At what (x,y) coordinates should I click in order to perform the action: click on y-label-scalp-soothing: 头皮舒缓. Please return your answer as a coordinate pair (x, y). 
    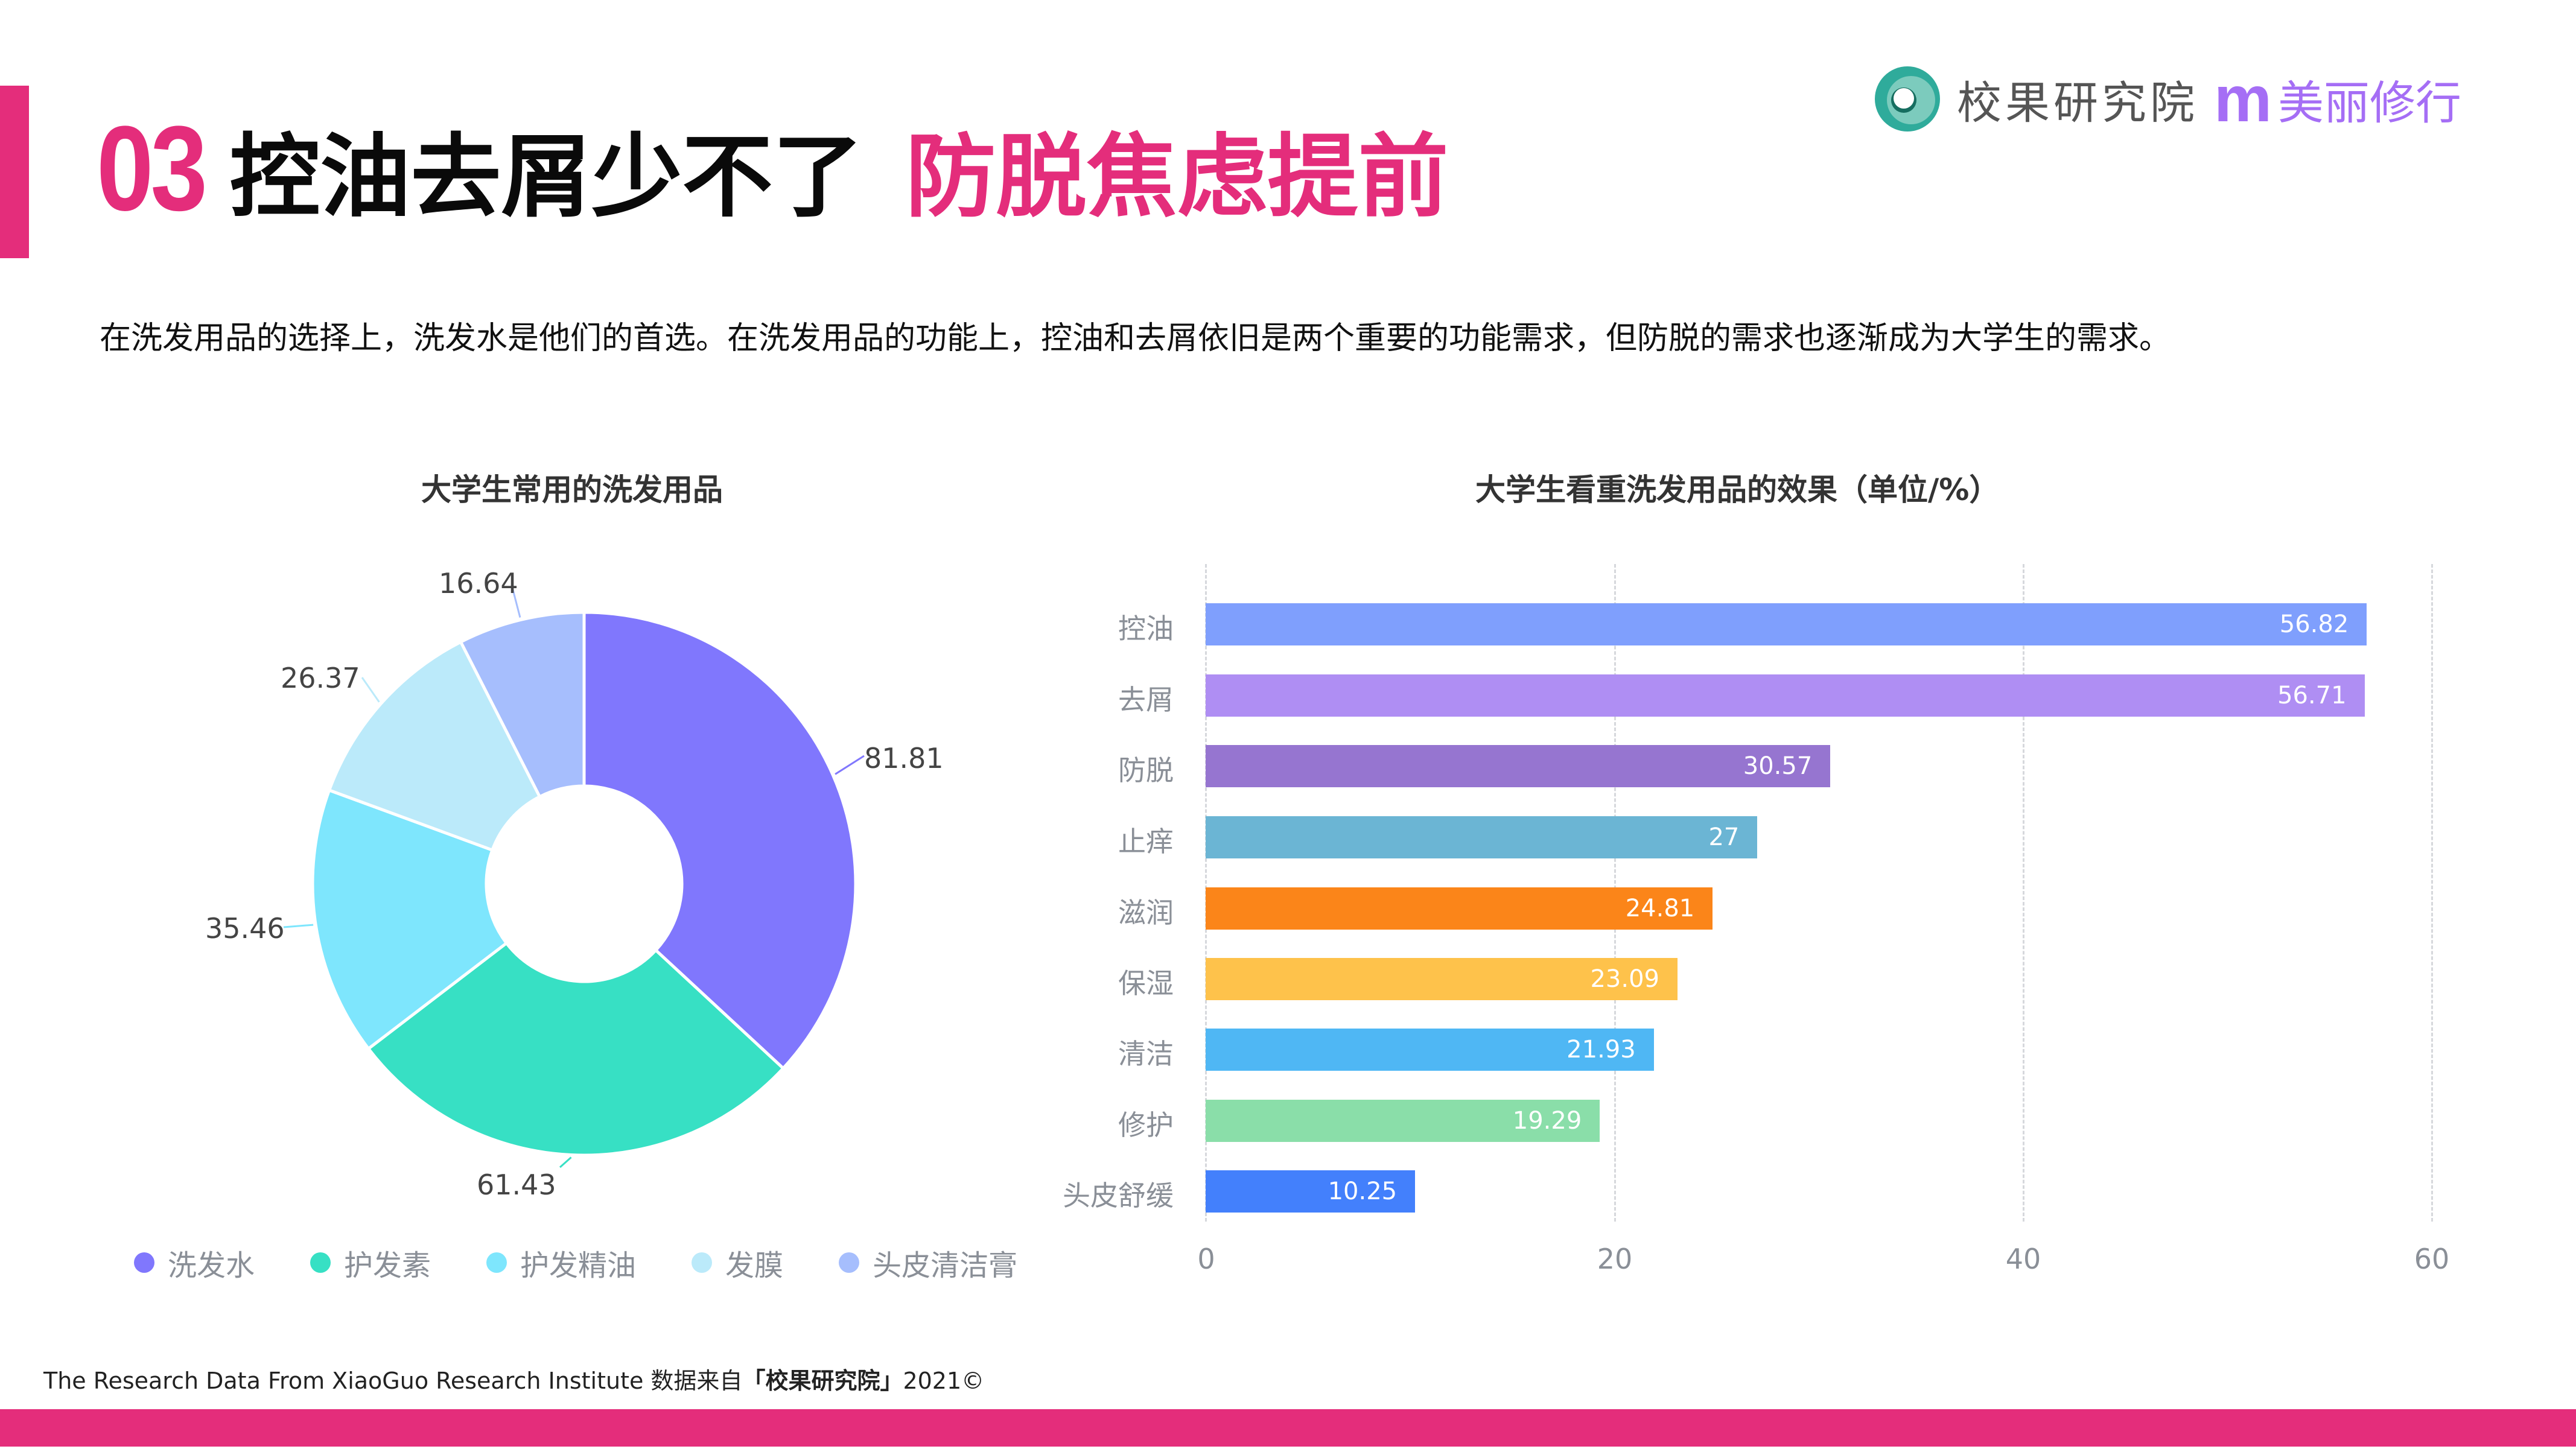
    Looking at the image, I should click on (1118, 1195).